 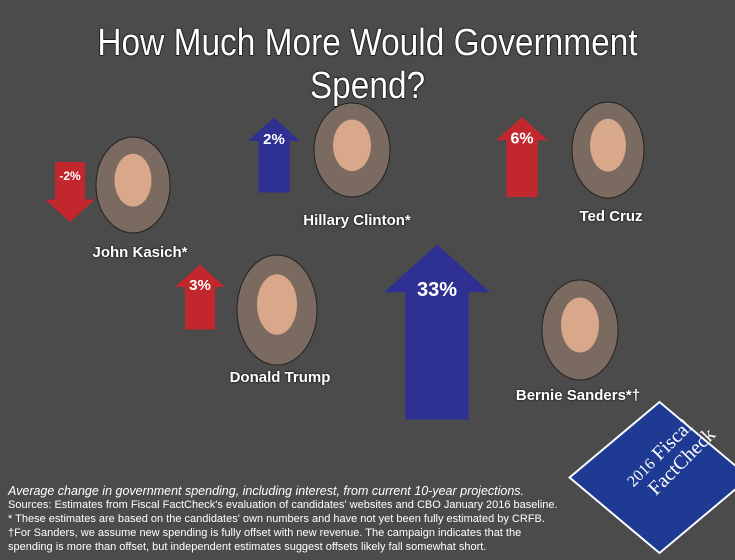 What do you see at coordinates (140, 252) in the screenshot?
I see `candidate-name: John Kasich*` at bounding box center [140, 252].